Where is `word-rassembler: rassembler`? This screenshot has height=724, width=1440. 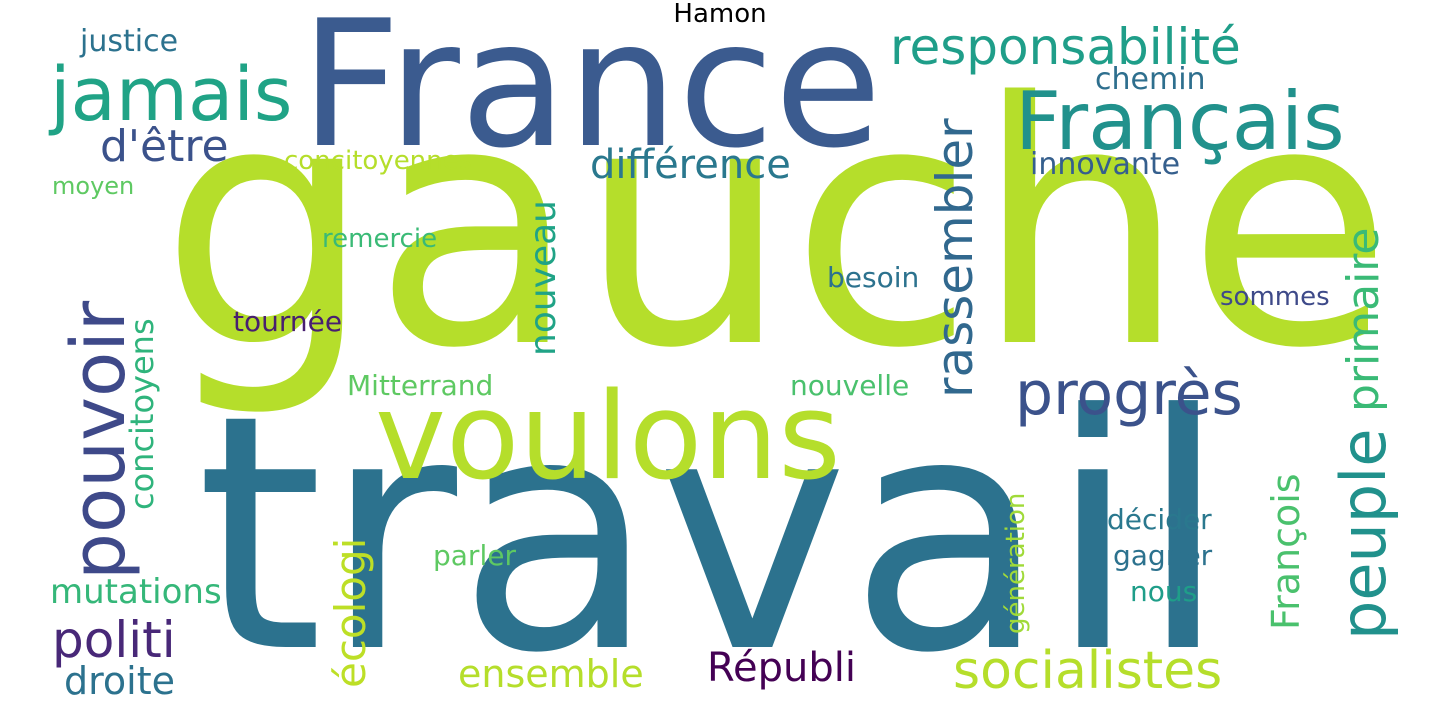
word-rassembler: rassembler is located at coordinates (955, 258).